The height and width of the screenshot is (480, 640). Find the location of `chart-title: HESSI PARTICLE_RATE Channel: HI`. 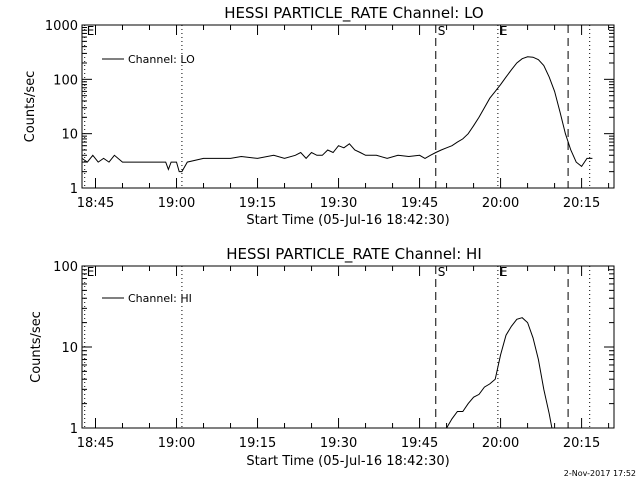

chart-title: HESSI PARTICLE_RATE Channel: HI is located at coordinates (354, 254).